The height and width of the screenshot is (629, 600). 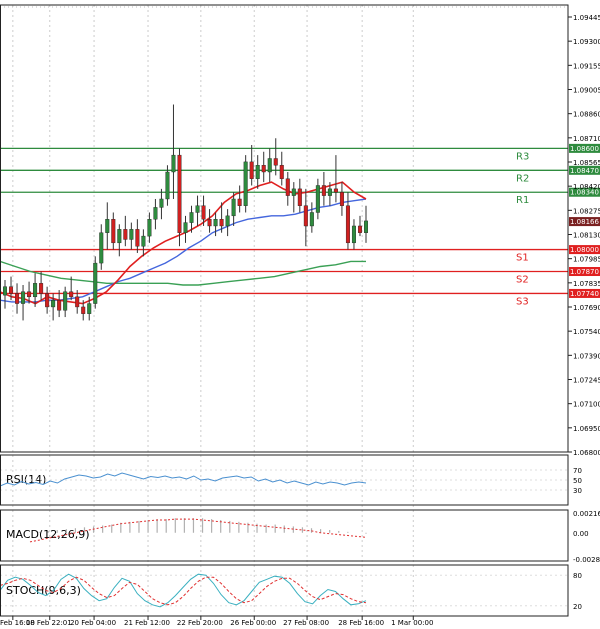 I want to click on price-tick-label: 1.07835, so click(x=586, y=284).